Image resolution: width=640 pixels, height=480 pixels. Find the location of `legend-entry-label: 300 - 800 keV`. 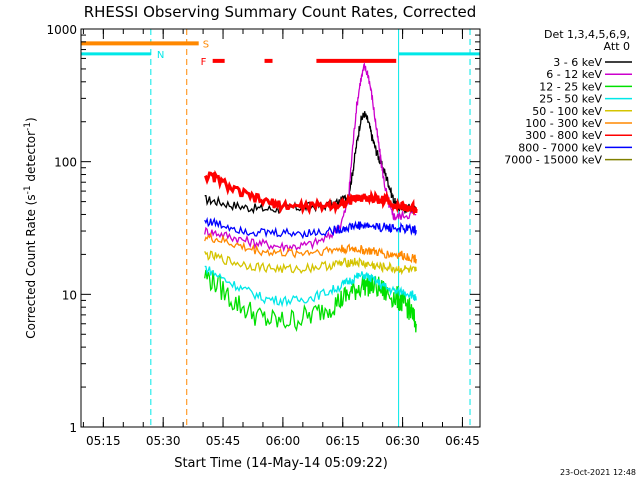

legend-entry-label: 300 - 800 keV is located at coordinates (563, 135).